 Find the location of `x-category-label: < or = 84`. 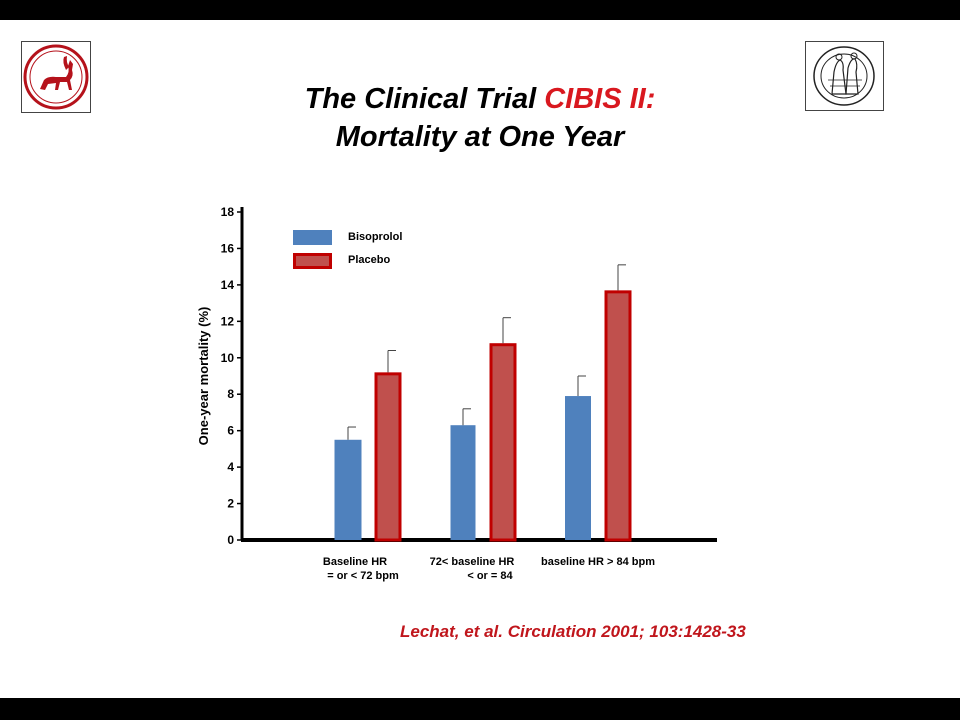

x-category-label: < or = 84 is located at coordinates (490, 576).